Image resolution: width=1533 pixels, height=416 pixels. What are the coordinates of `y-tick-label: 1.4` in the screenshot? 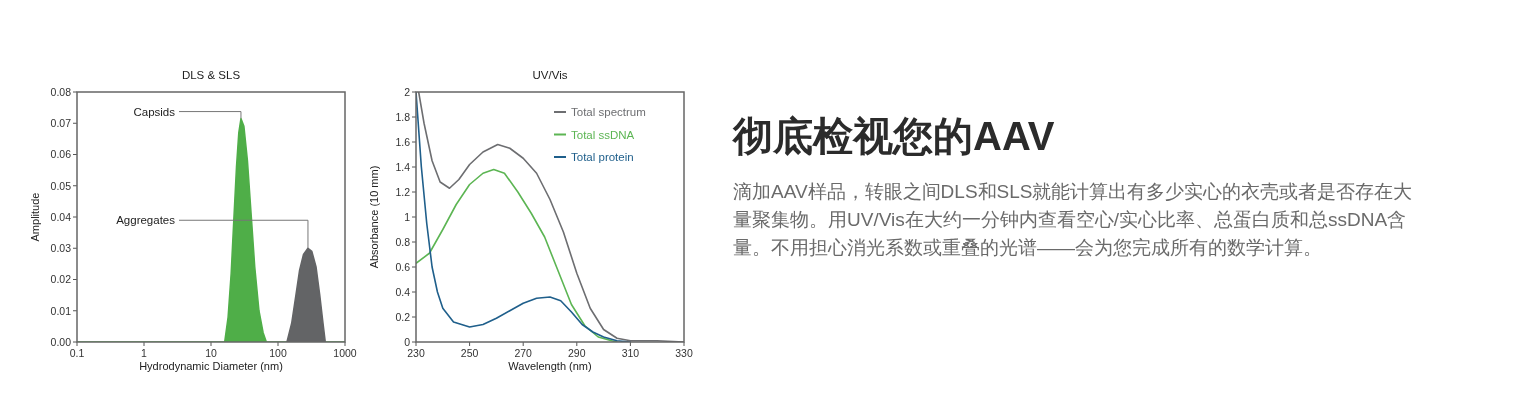 It's located at (403, 166).